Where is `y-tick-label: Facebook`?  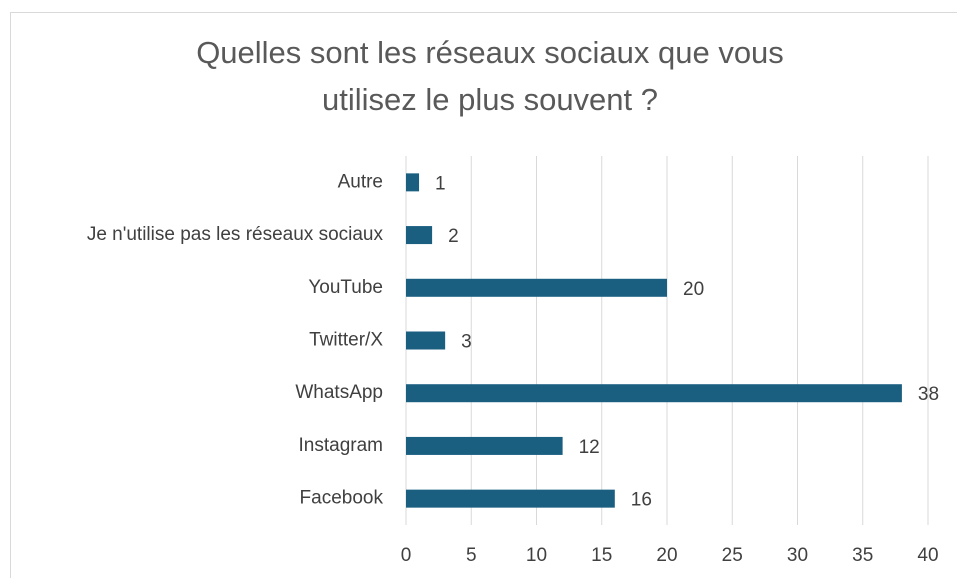
y-tick-label: Facebook is located at coordinates (342, 498).